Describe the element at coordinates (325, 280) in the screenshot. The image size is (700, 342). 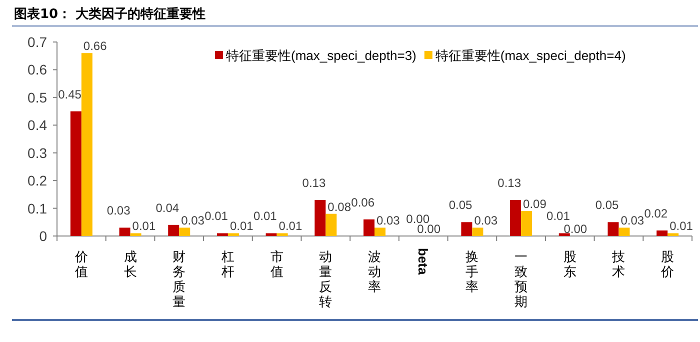
I see `x-tick-label: 动量反转` at that location.